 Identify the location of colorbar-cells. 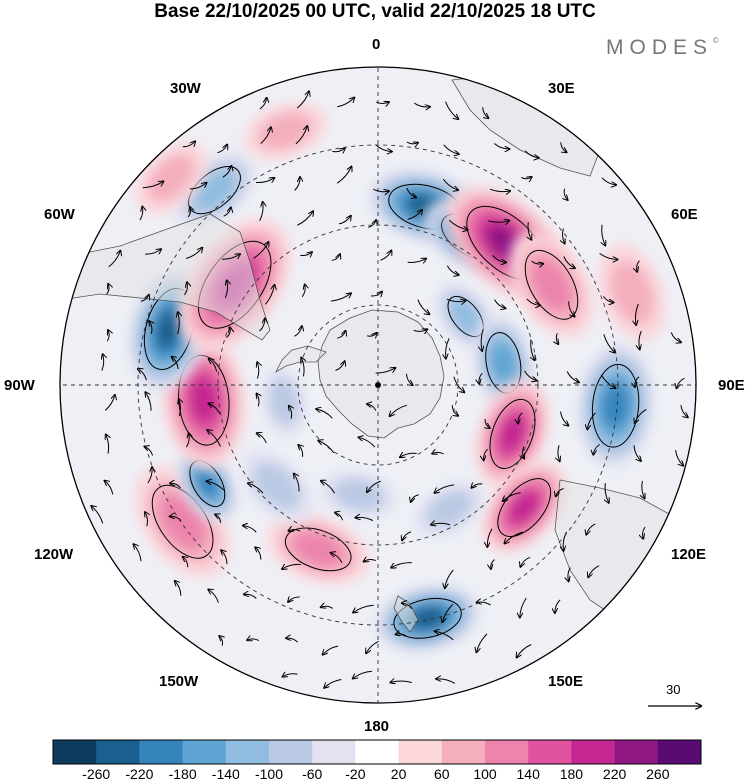
(377, 752).